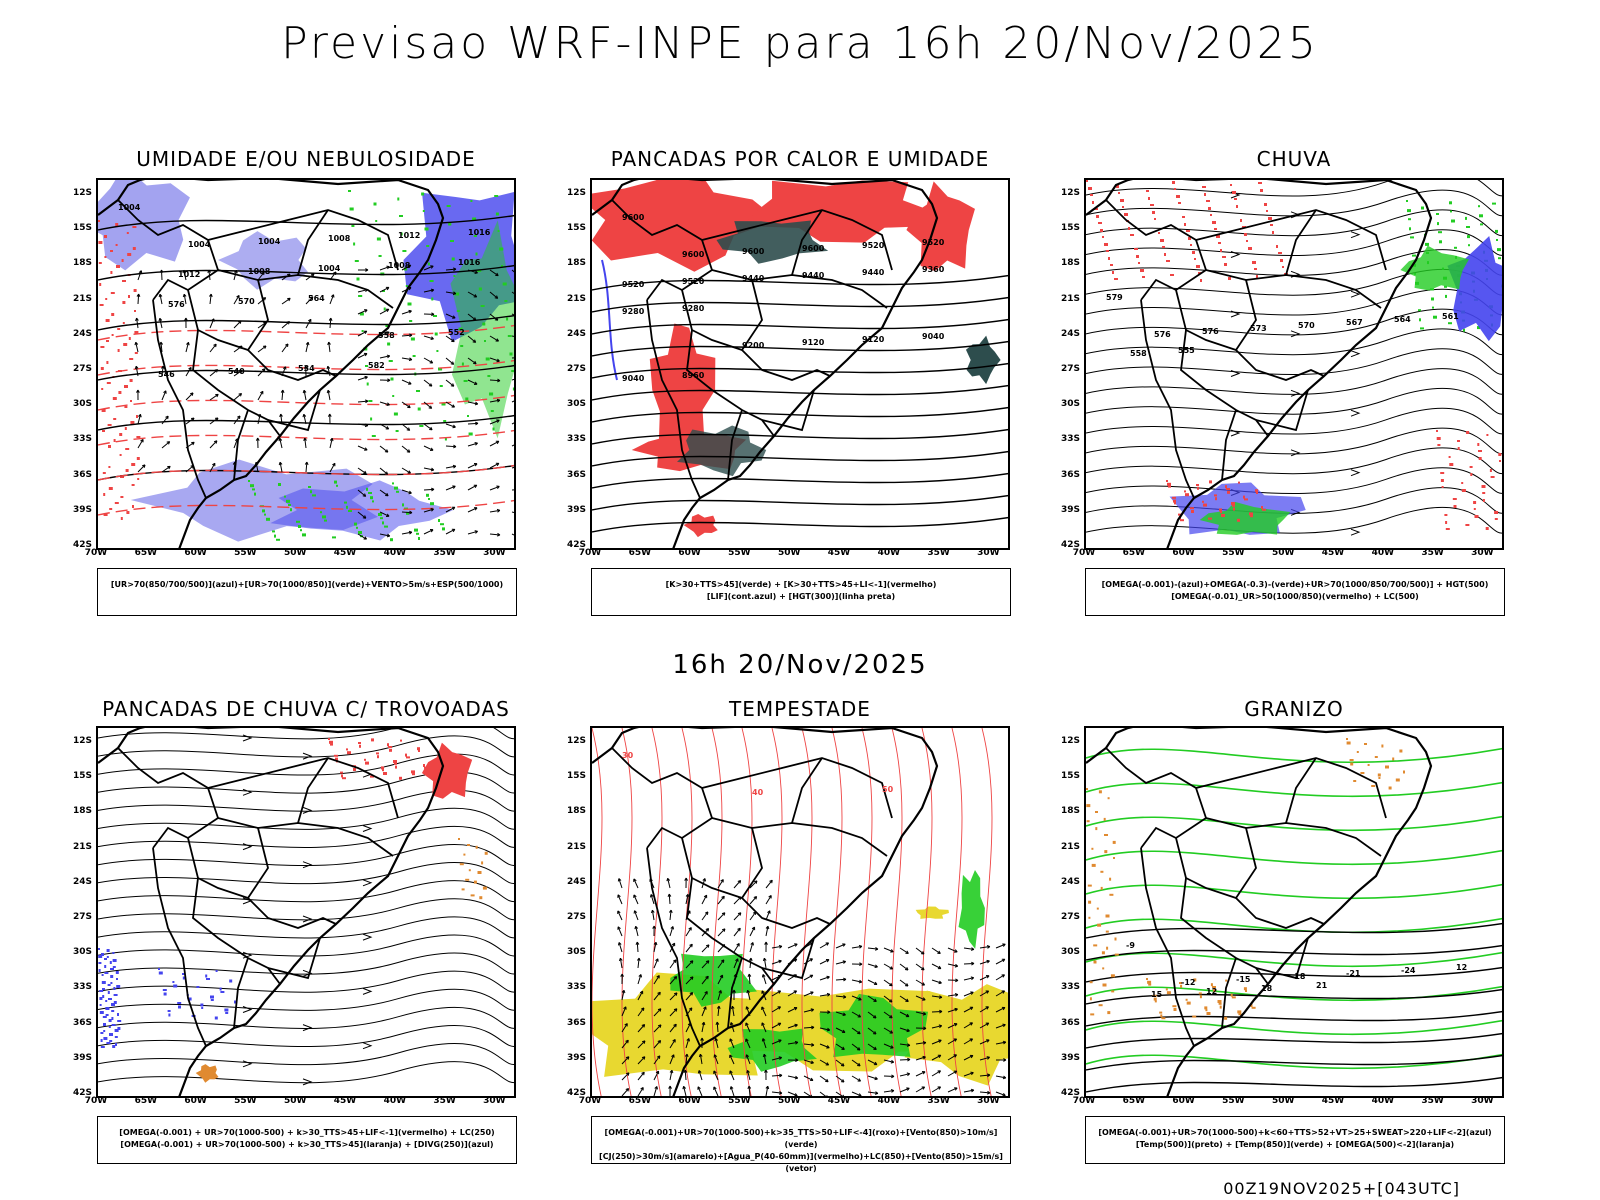 The width and height of the screenshot is (1600, 1200). What do you see at coordinates (1294, 159) in the screenshot?
I see `panel-title-chuva: CHUVA` at bounding box center [1294, 159].